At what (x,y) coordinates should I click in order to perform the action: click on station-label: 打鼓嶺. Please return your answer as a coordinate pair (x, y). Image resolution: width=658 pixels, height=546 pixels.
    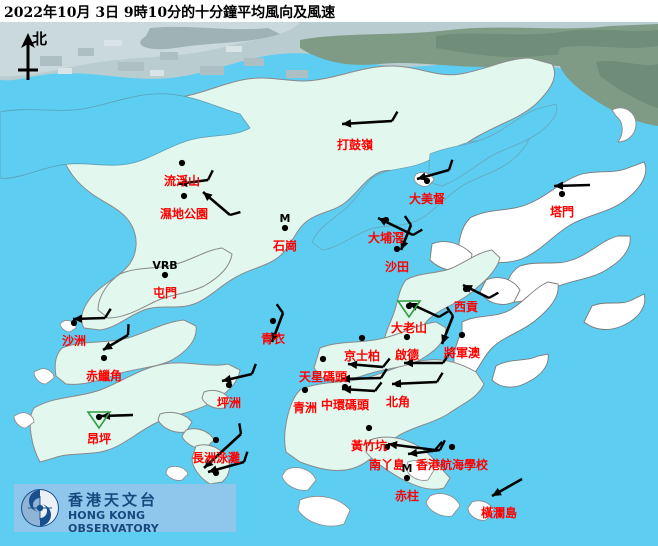
    Looking at the image, I should click on (355, 145).